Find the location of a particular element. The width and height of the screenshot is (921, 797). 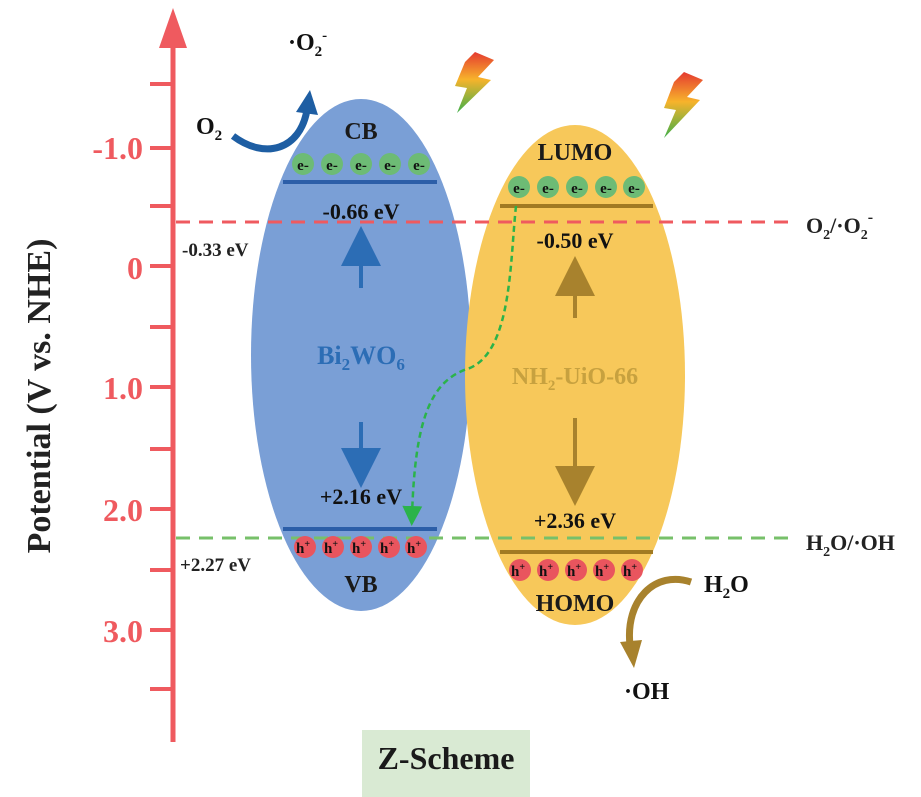

bi2wo6-holes: h+ h+ h+ h+ h+ is located at coordinates (360, 547).